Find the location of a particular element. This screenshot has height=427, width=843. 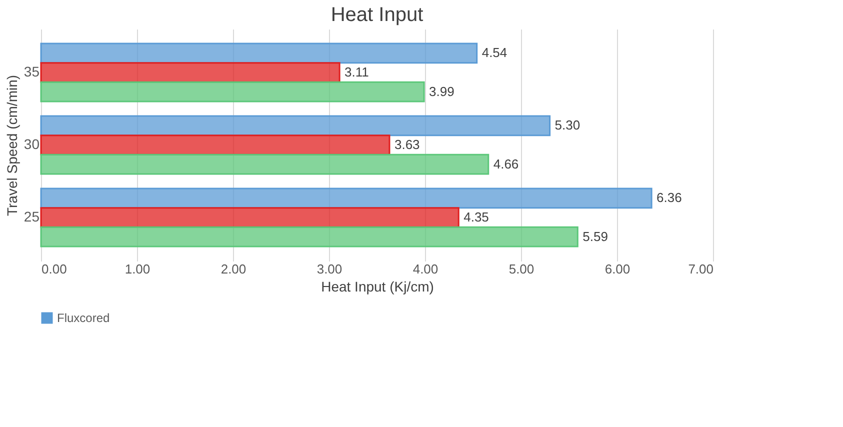

x-tick-label: 0.00 is located at coordinates (54, 269).